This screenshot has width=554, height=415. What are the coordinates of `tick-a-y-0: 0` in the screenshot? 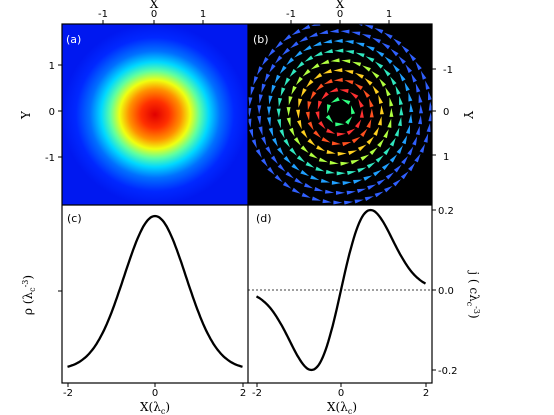 It's located at (52, 112).